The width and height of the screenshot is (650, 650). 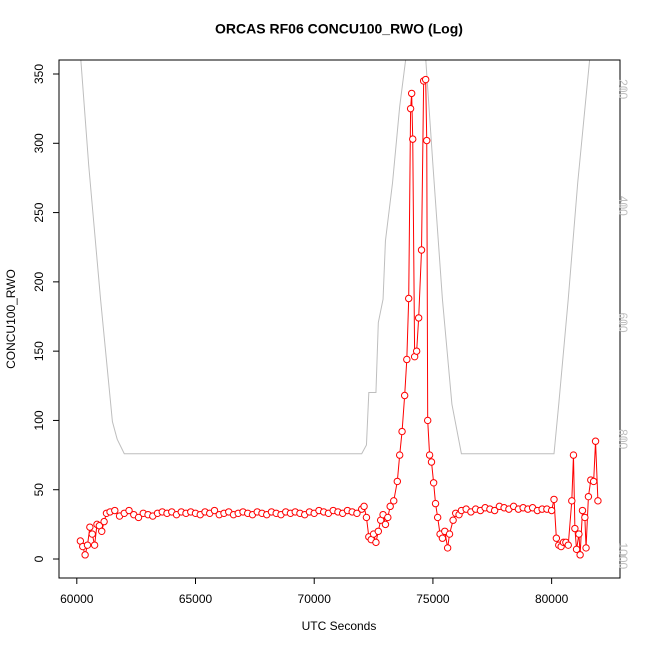 What do you see at coordinates (39, 351) in the screenshot?
I see `y-tick-label: 150` at bounding box center [39, 351].